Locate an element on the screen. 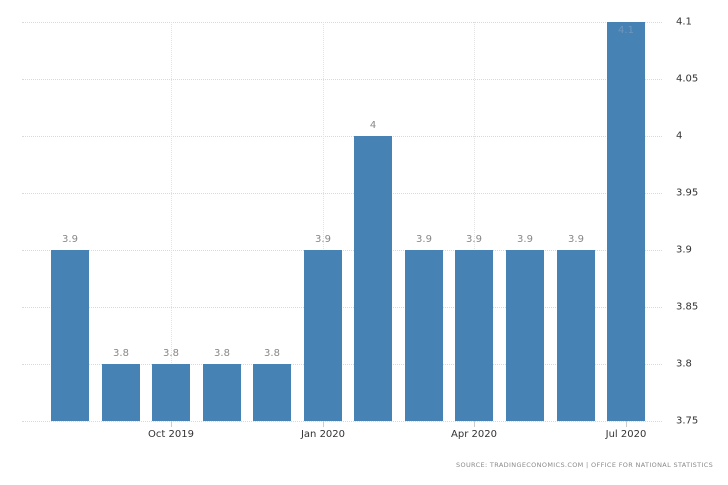 Image resolution: width=728 pixels, height=485 pixels. bar-value-label: 4 is located at coordinates (373, 125).